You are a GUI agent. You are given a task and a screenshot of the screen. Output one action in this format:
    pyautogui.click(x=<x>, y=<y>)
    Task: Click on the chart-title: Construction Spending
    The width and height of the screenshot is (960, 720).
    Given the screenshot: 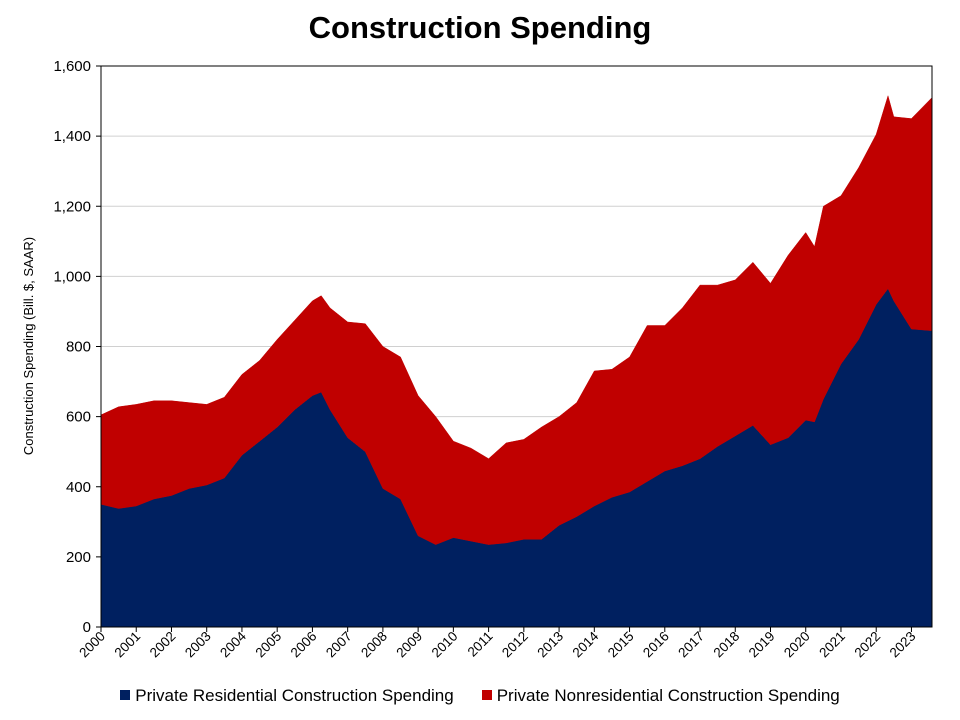 What is the action you would take?
    pyautogui.click(x=480, y=27)
    